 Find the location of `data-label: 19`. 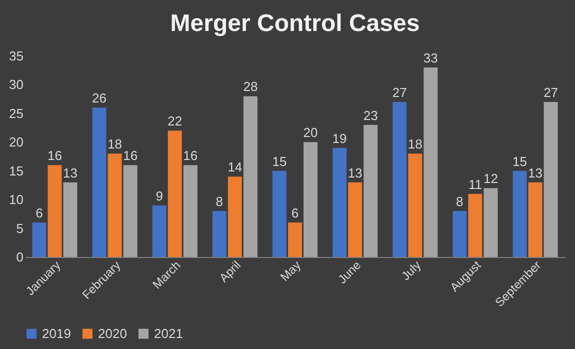

data-label: 19 is located at coordinates (339, 138).